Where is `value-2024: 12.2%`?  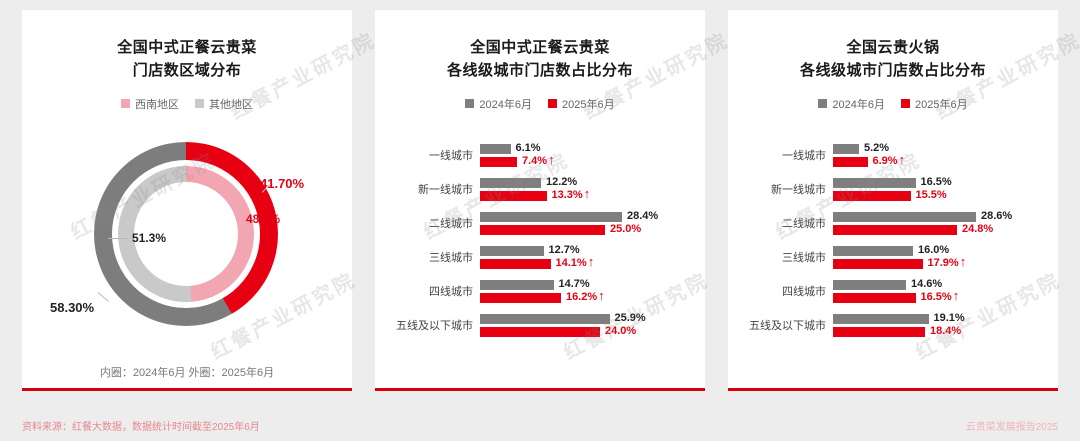
value-2024: 12.2% is located at coordinates (562, 182).